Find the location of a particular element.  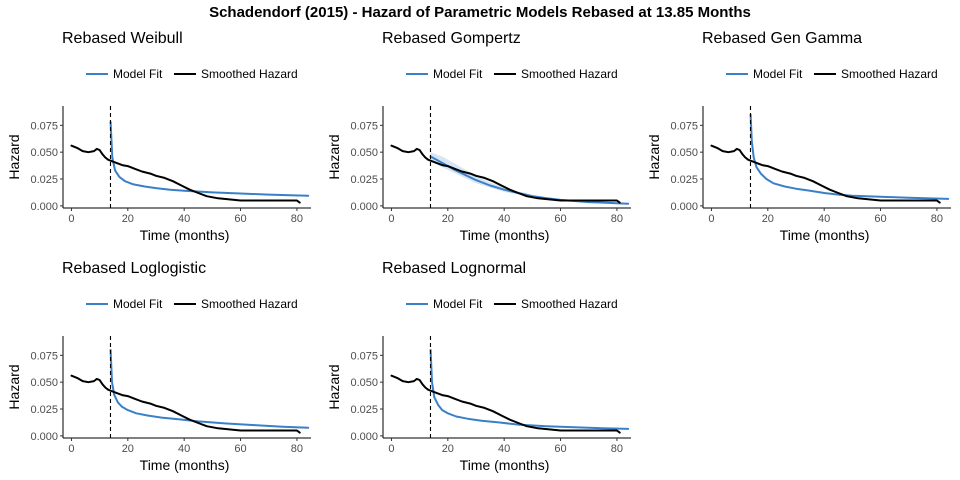

panel-title: Rebased Loglogistic is located at coordinates (134, 268).